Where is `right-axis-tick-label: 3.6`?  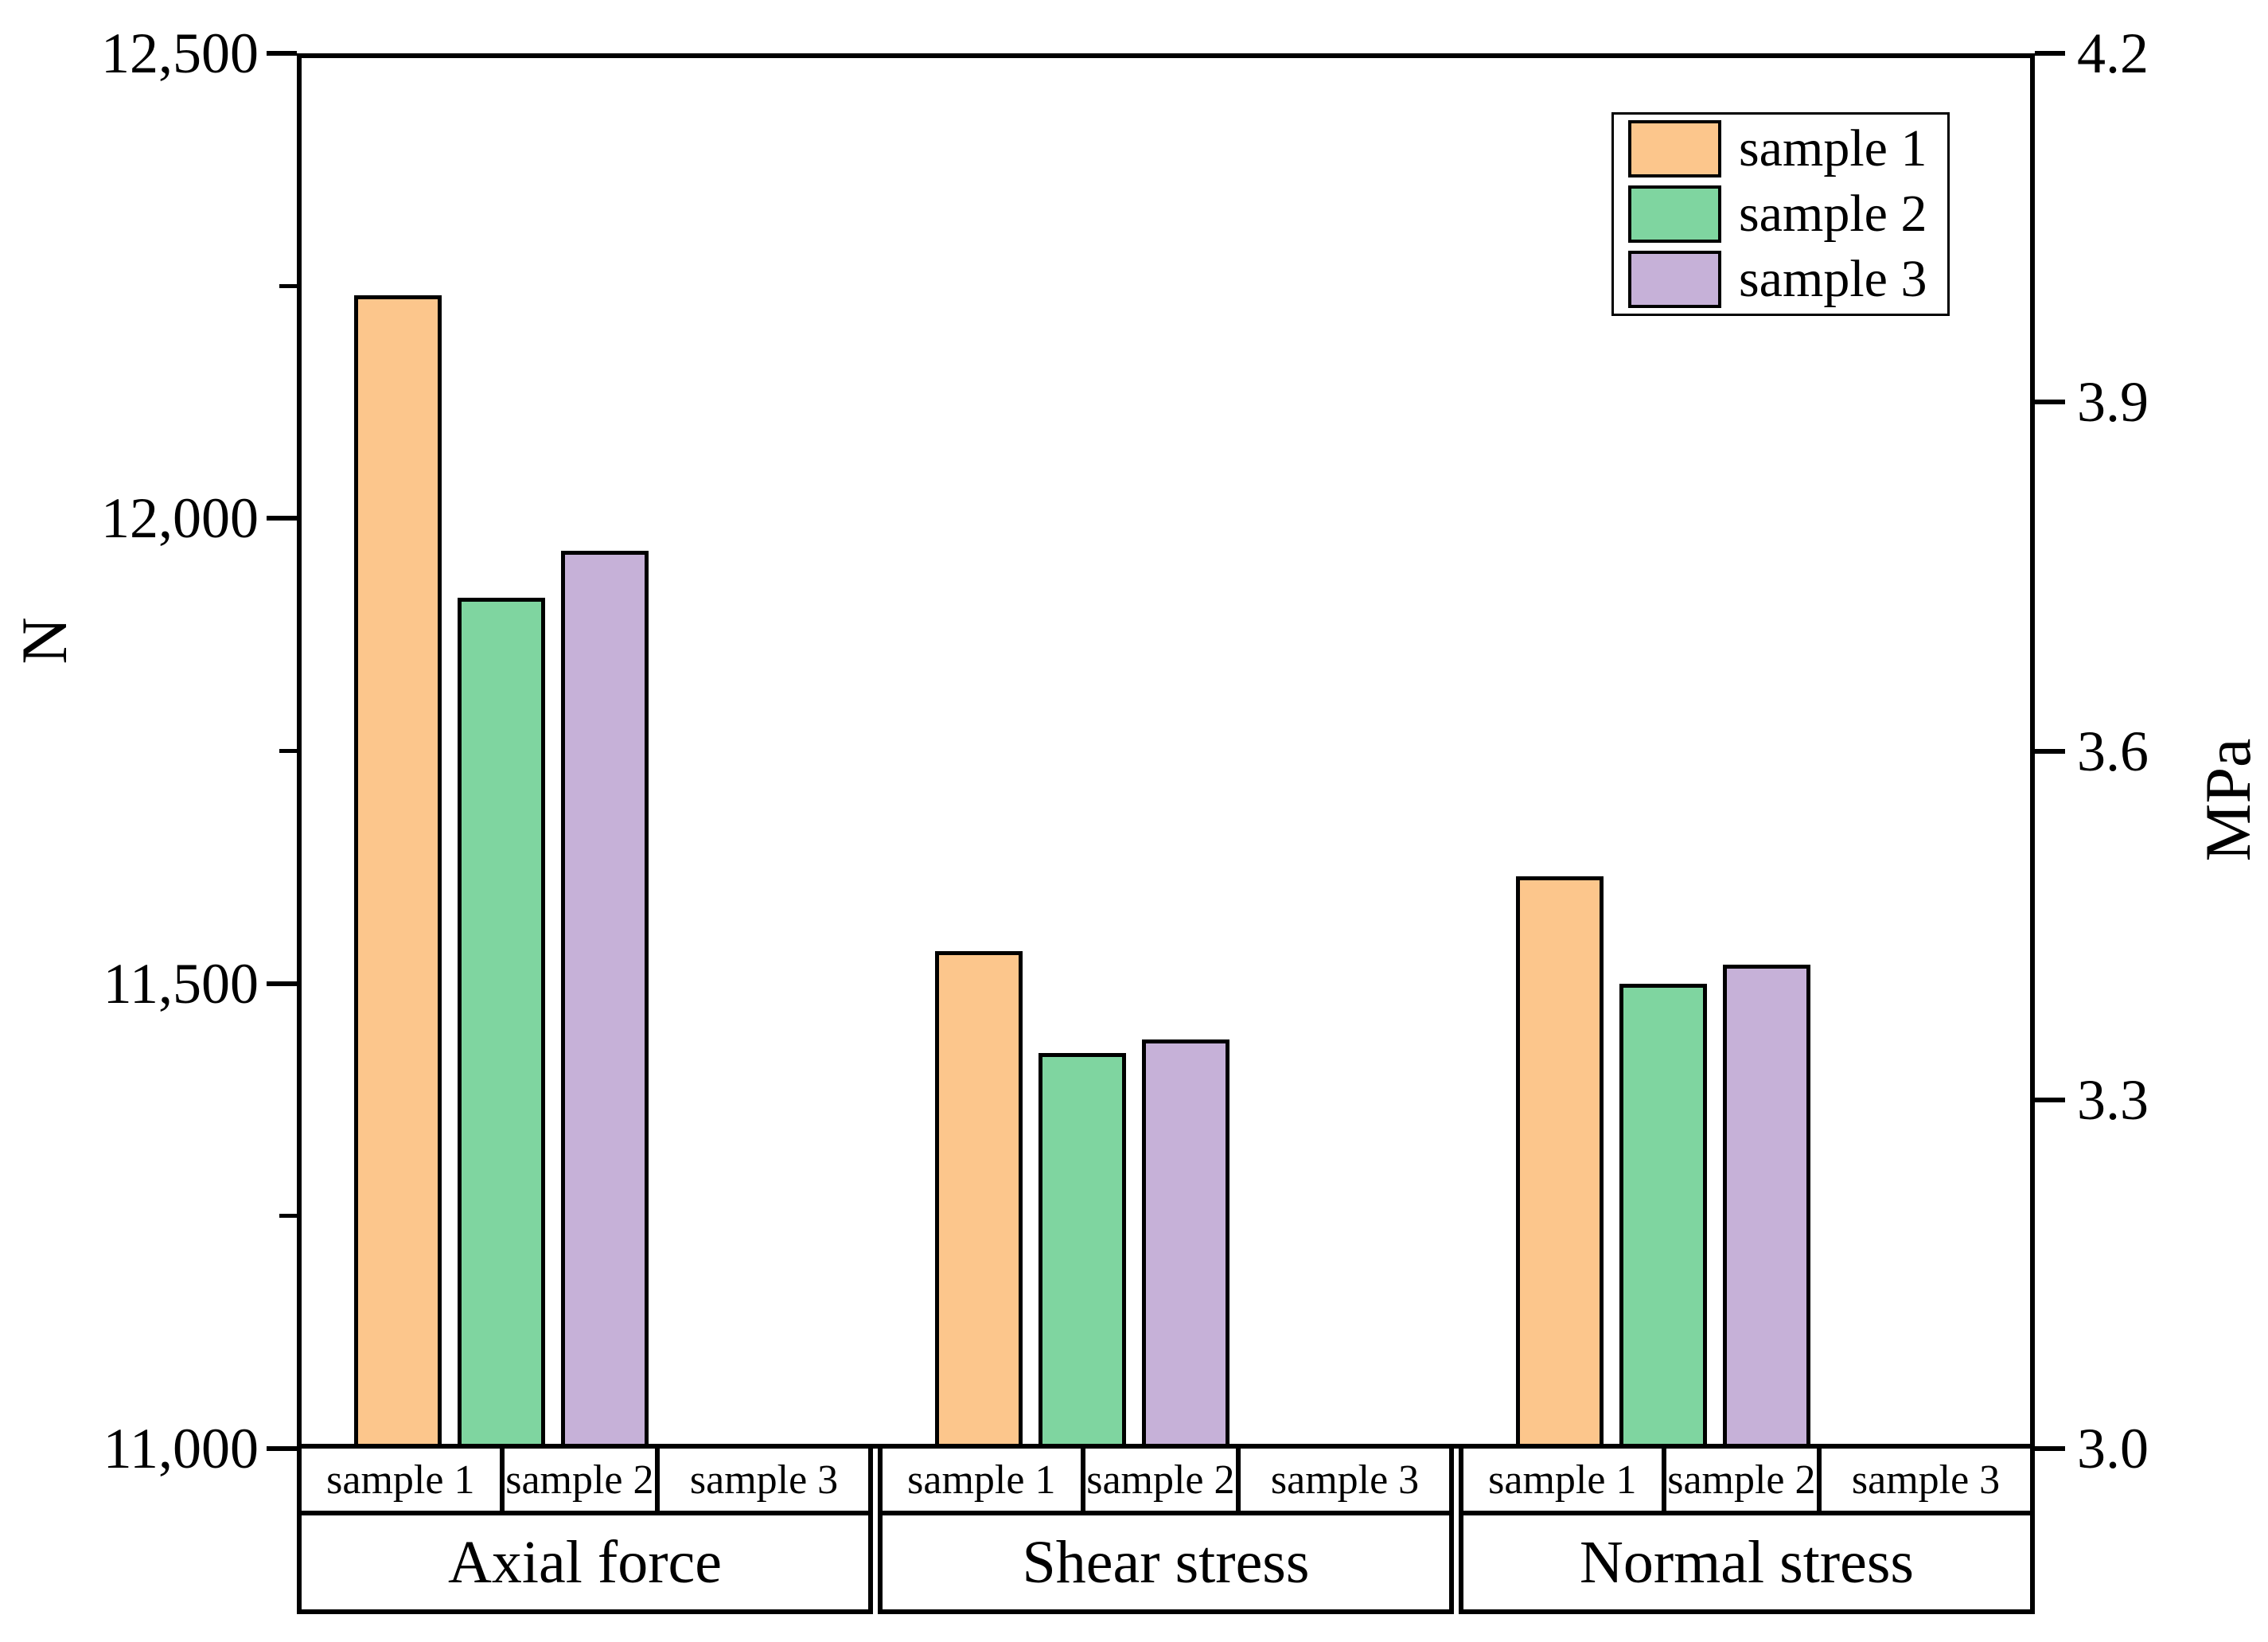 right-axis-tick-label: 3.6 is located at coordinates (2113, 751).